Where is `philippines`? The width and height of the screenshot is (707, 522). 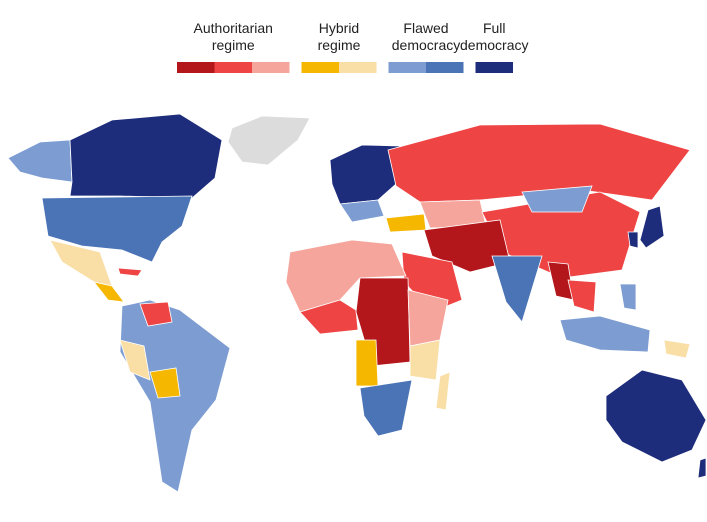 philippines is located at coordinates (628, 297).